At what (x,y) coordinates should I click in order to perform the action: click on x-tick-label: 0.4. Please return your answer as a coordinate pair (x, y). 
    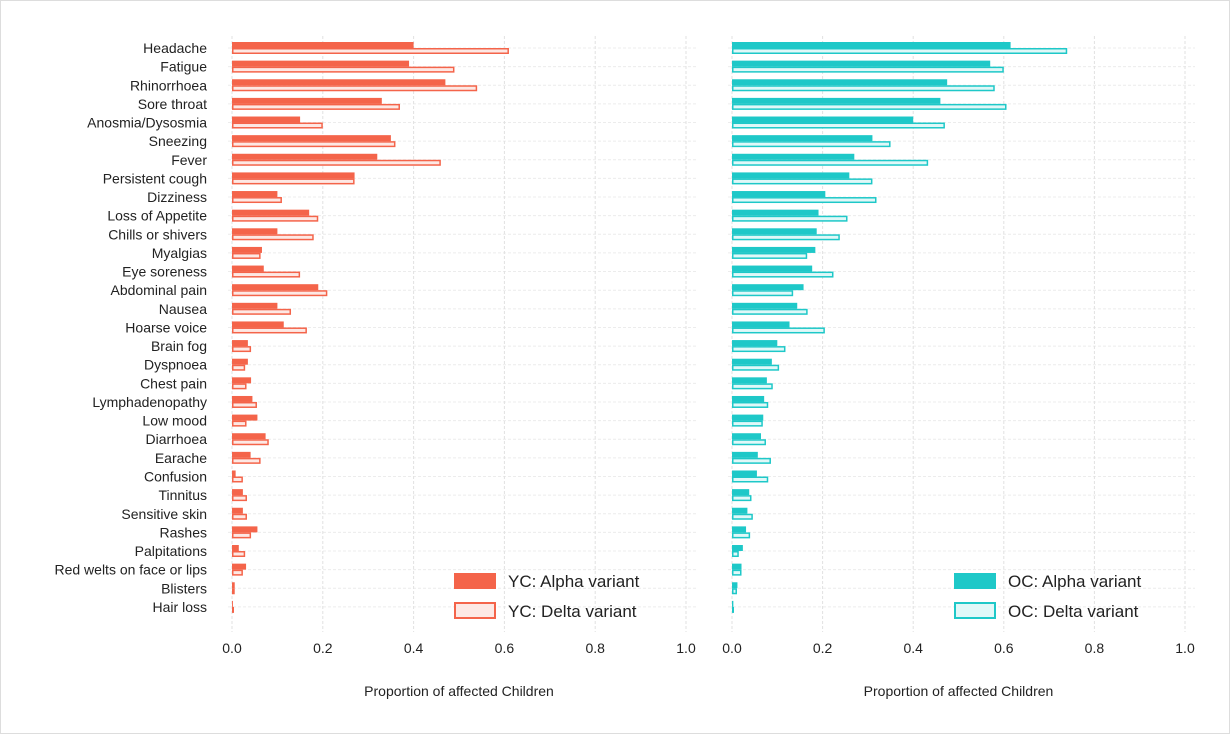
    Looking at the image, I should click on (414, 648).